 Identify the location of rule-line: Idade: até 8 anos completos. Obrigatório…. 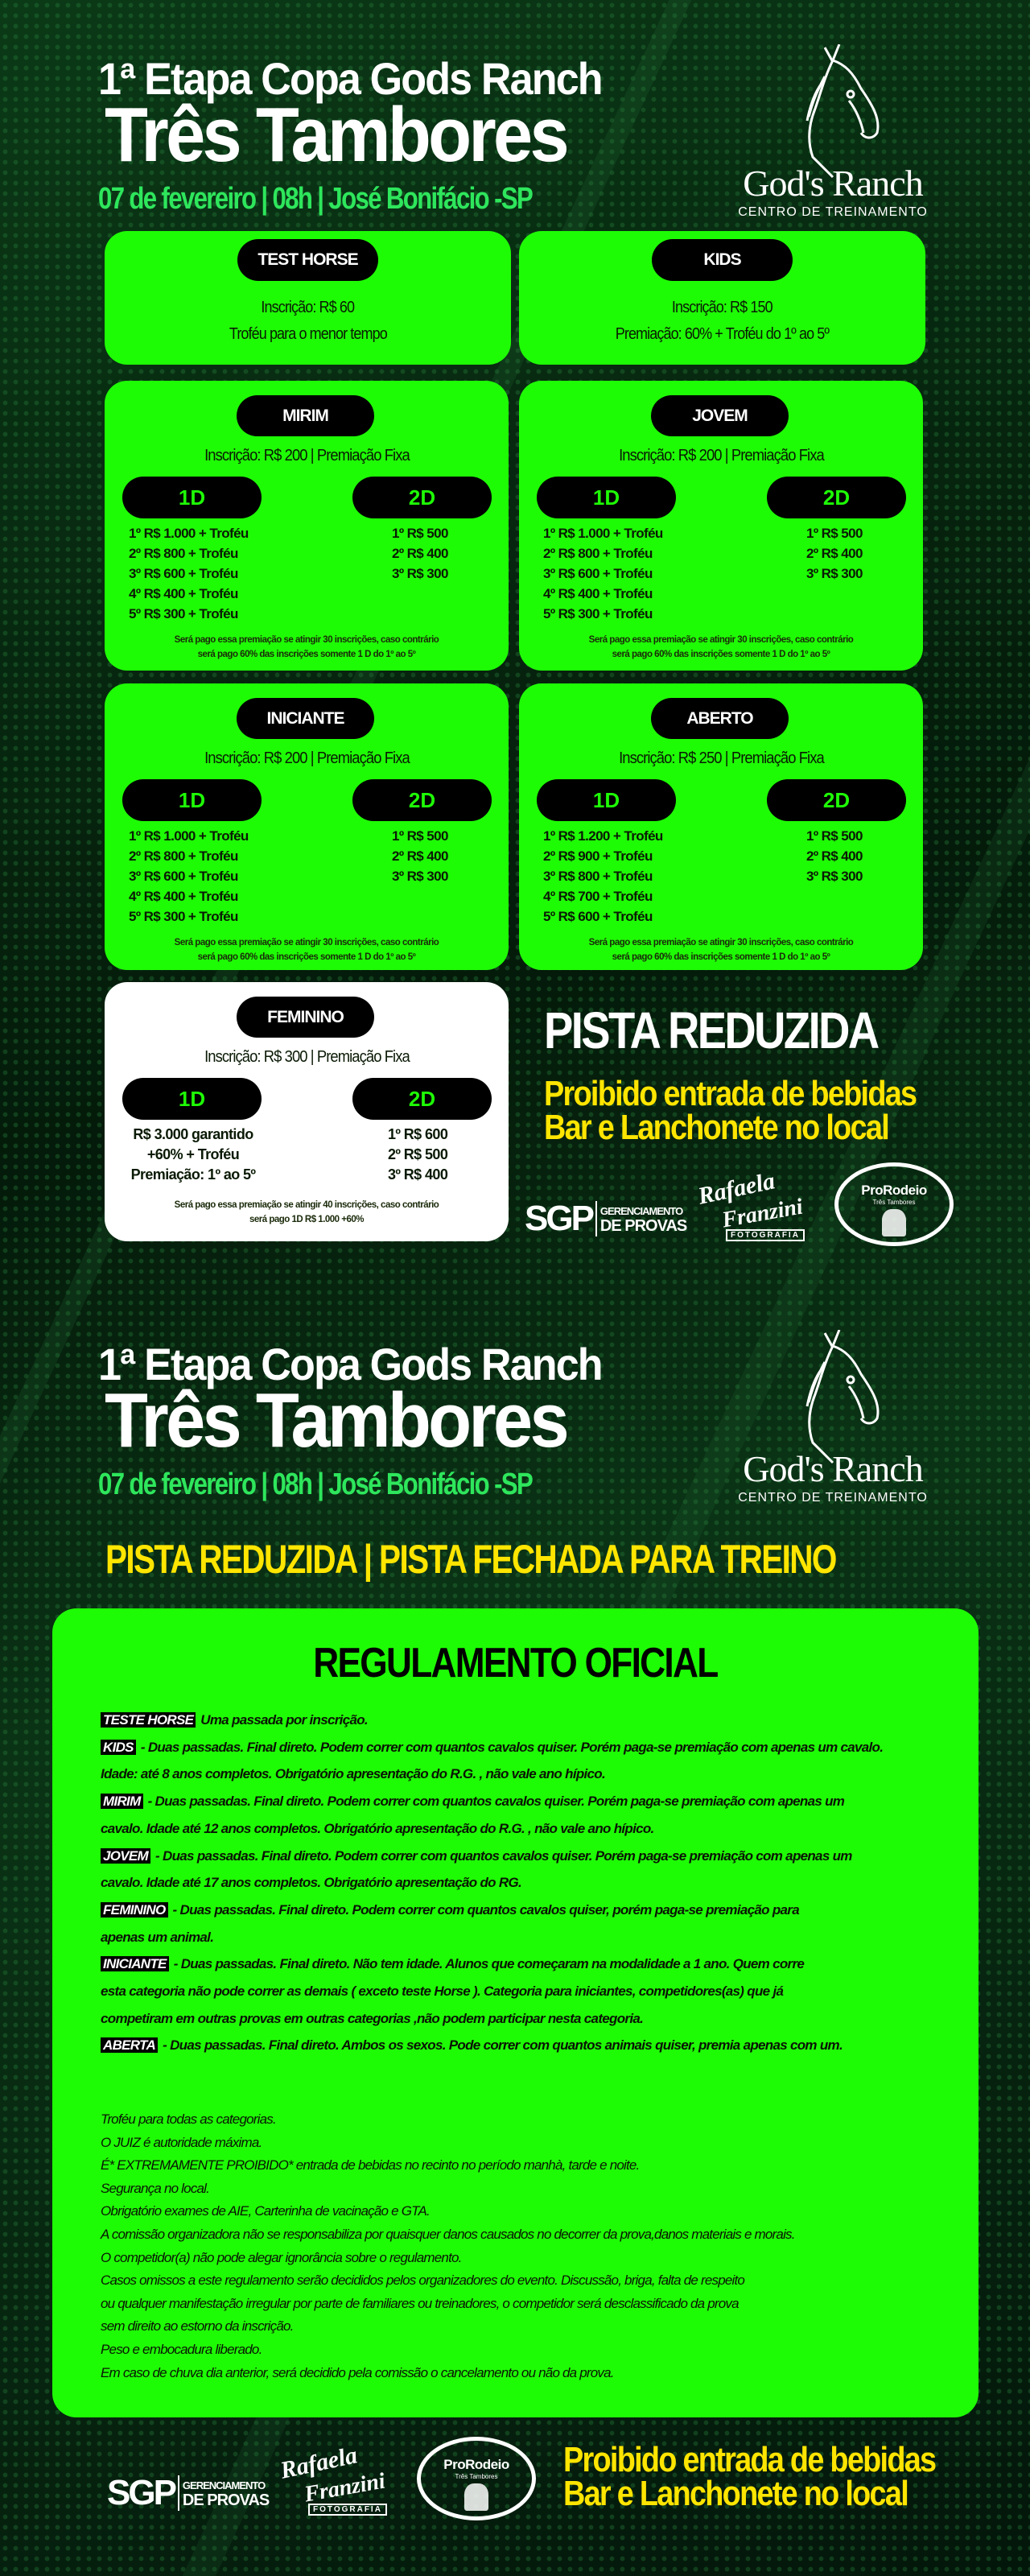
(353, 1774).